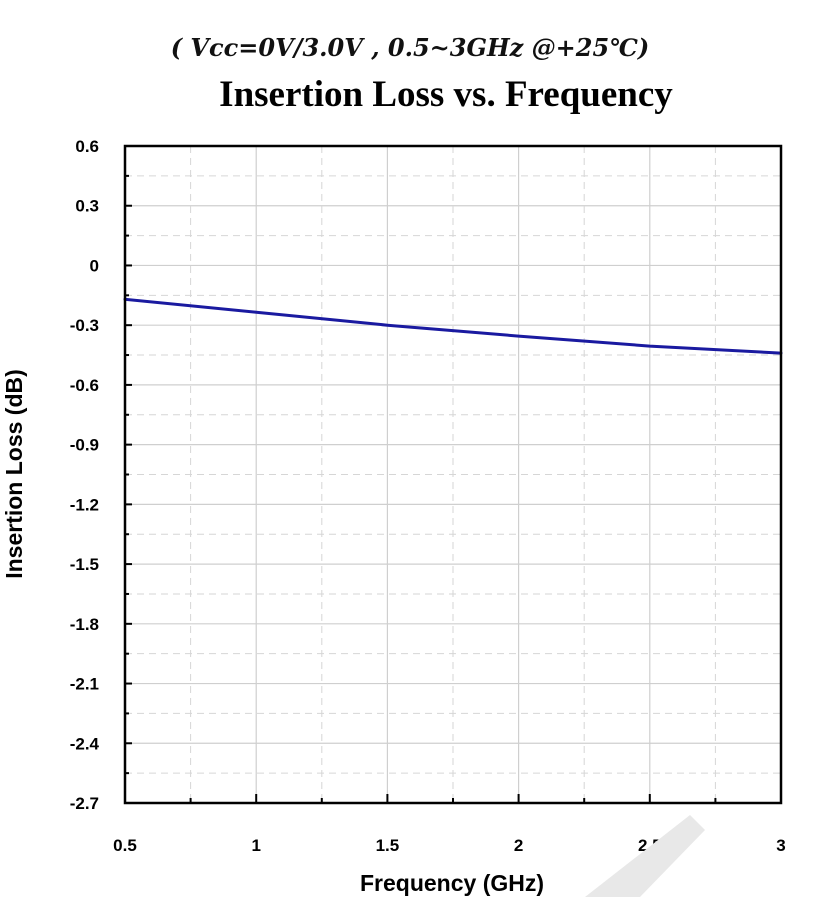 This screenshot has width=820, height=897. I want to click on y-tick-label: -1.2, so click(84, 504).